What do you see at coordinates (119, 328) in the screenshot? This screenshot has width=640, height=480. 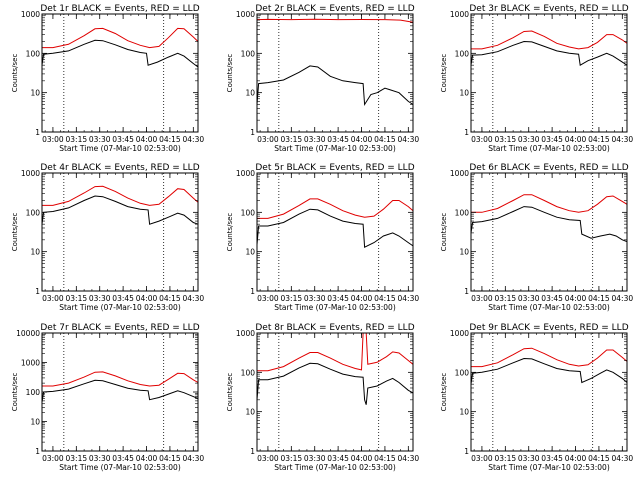 I see `panel-title: Det 7r BLACK = Events, RED = LLD` at bounding box center [119, 328].